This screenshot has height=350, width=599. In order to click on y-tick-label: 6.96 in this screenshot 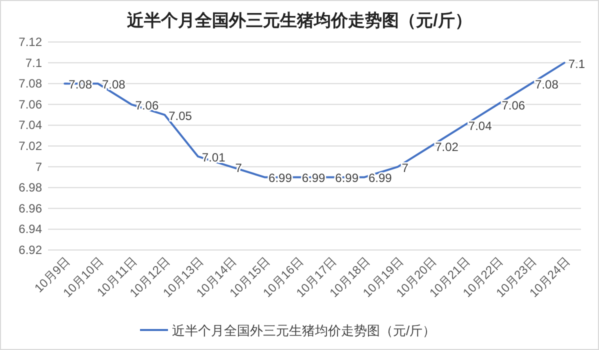, I will do `click(30, 208)`.